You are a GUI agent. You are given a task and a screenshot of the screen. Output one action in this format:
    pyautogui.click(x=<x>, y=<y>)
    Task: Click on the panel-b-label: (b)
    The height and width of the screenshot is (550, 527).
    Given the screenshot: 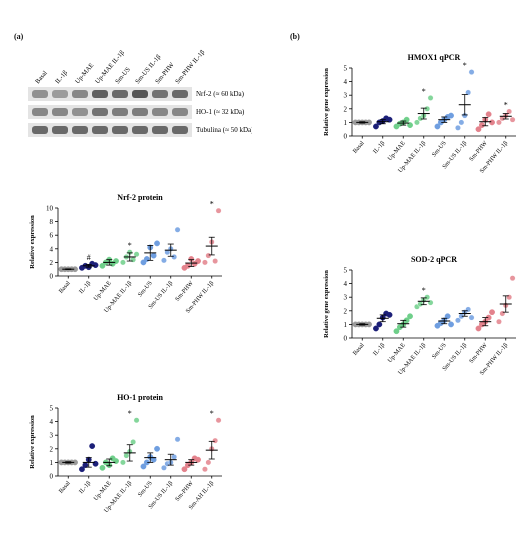 What is the action you would take?
    pyautogui.click(x=295, y=36)
    